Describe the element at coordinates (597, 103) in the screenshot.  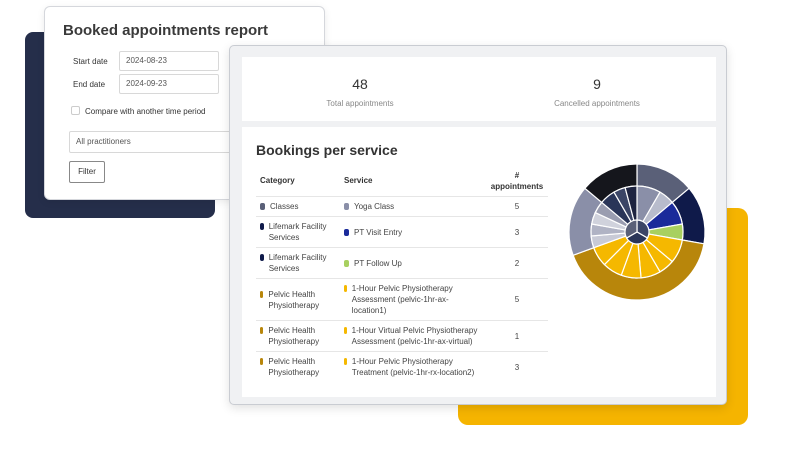
I see `stat-label: Cancelled appointments` at that location.